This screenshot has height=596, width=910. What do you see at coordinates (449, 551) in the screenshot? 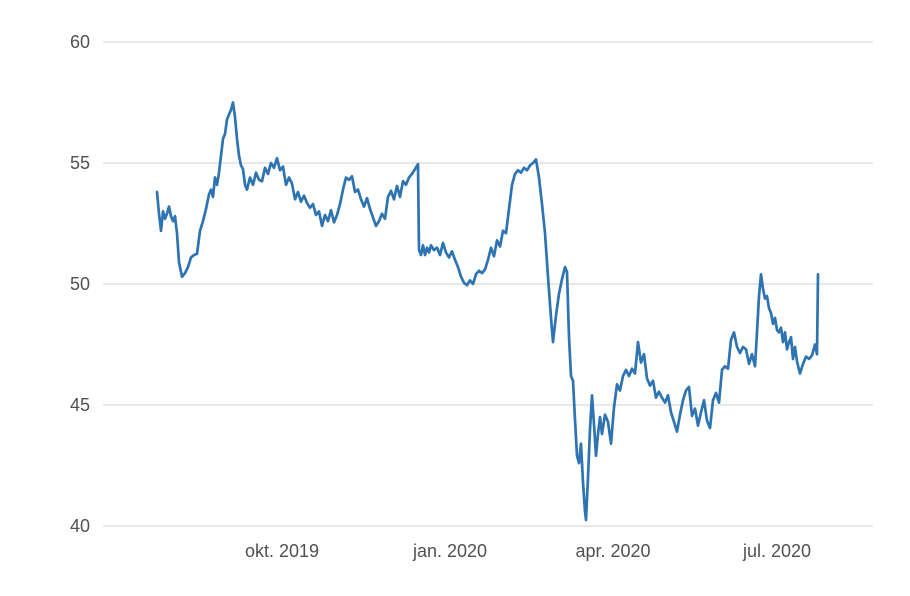
I see `x-tick-label: jan. 2020` at bounding box center [449, 551].